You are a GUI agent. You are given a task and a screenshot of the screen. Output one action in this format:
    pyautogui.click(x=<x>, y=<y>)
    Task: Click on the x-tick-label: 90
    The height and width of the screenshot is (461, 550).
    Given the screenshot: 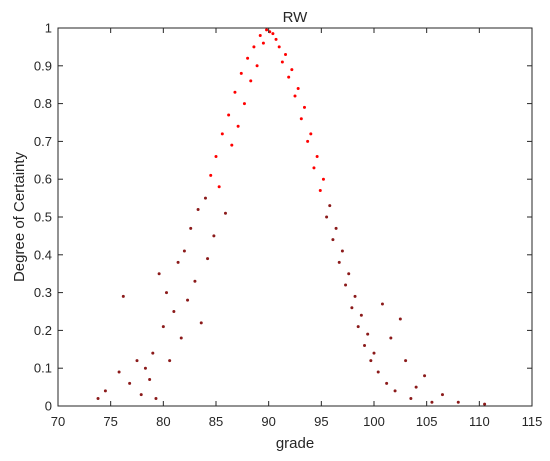 What is the action you would take?
    pyautogui.click(x=268, y=421)
    